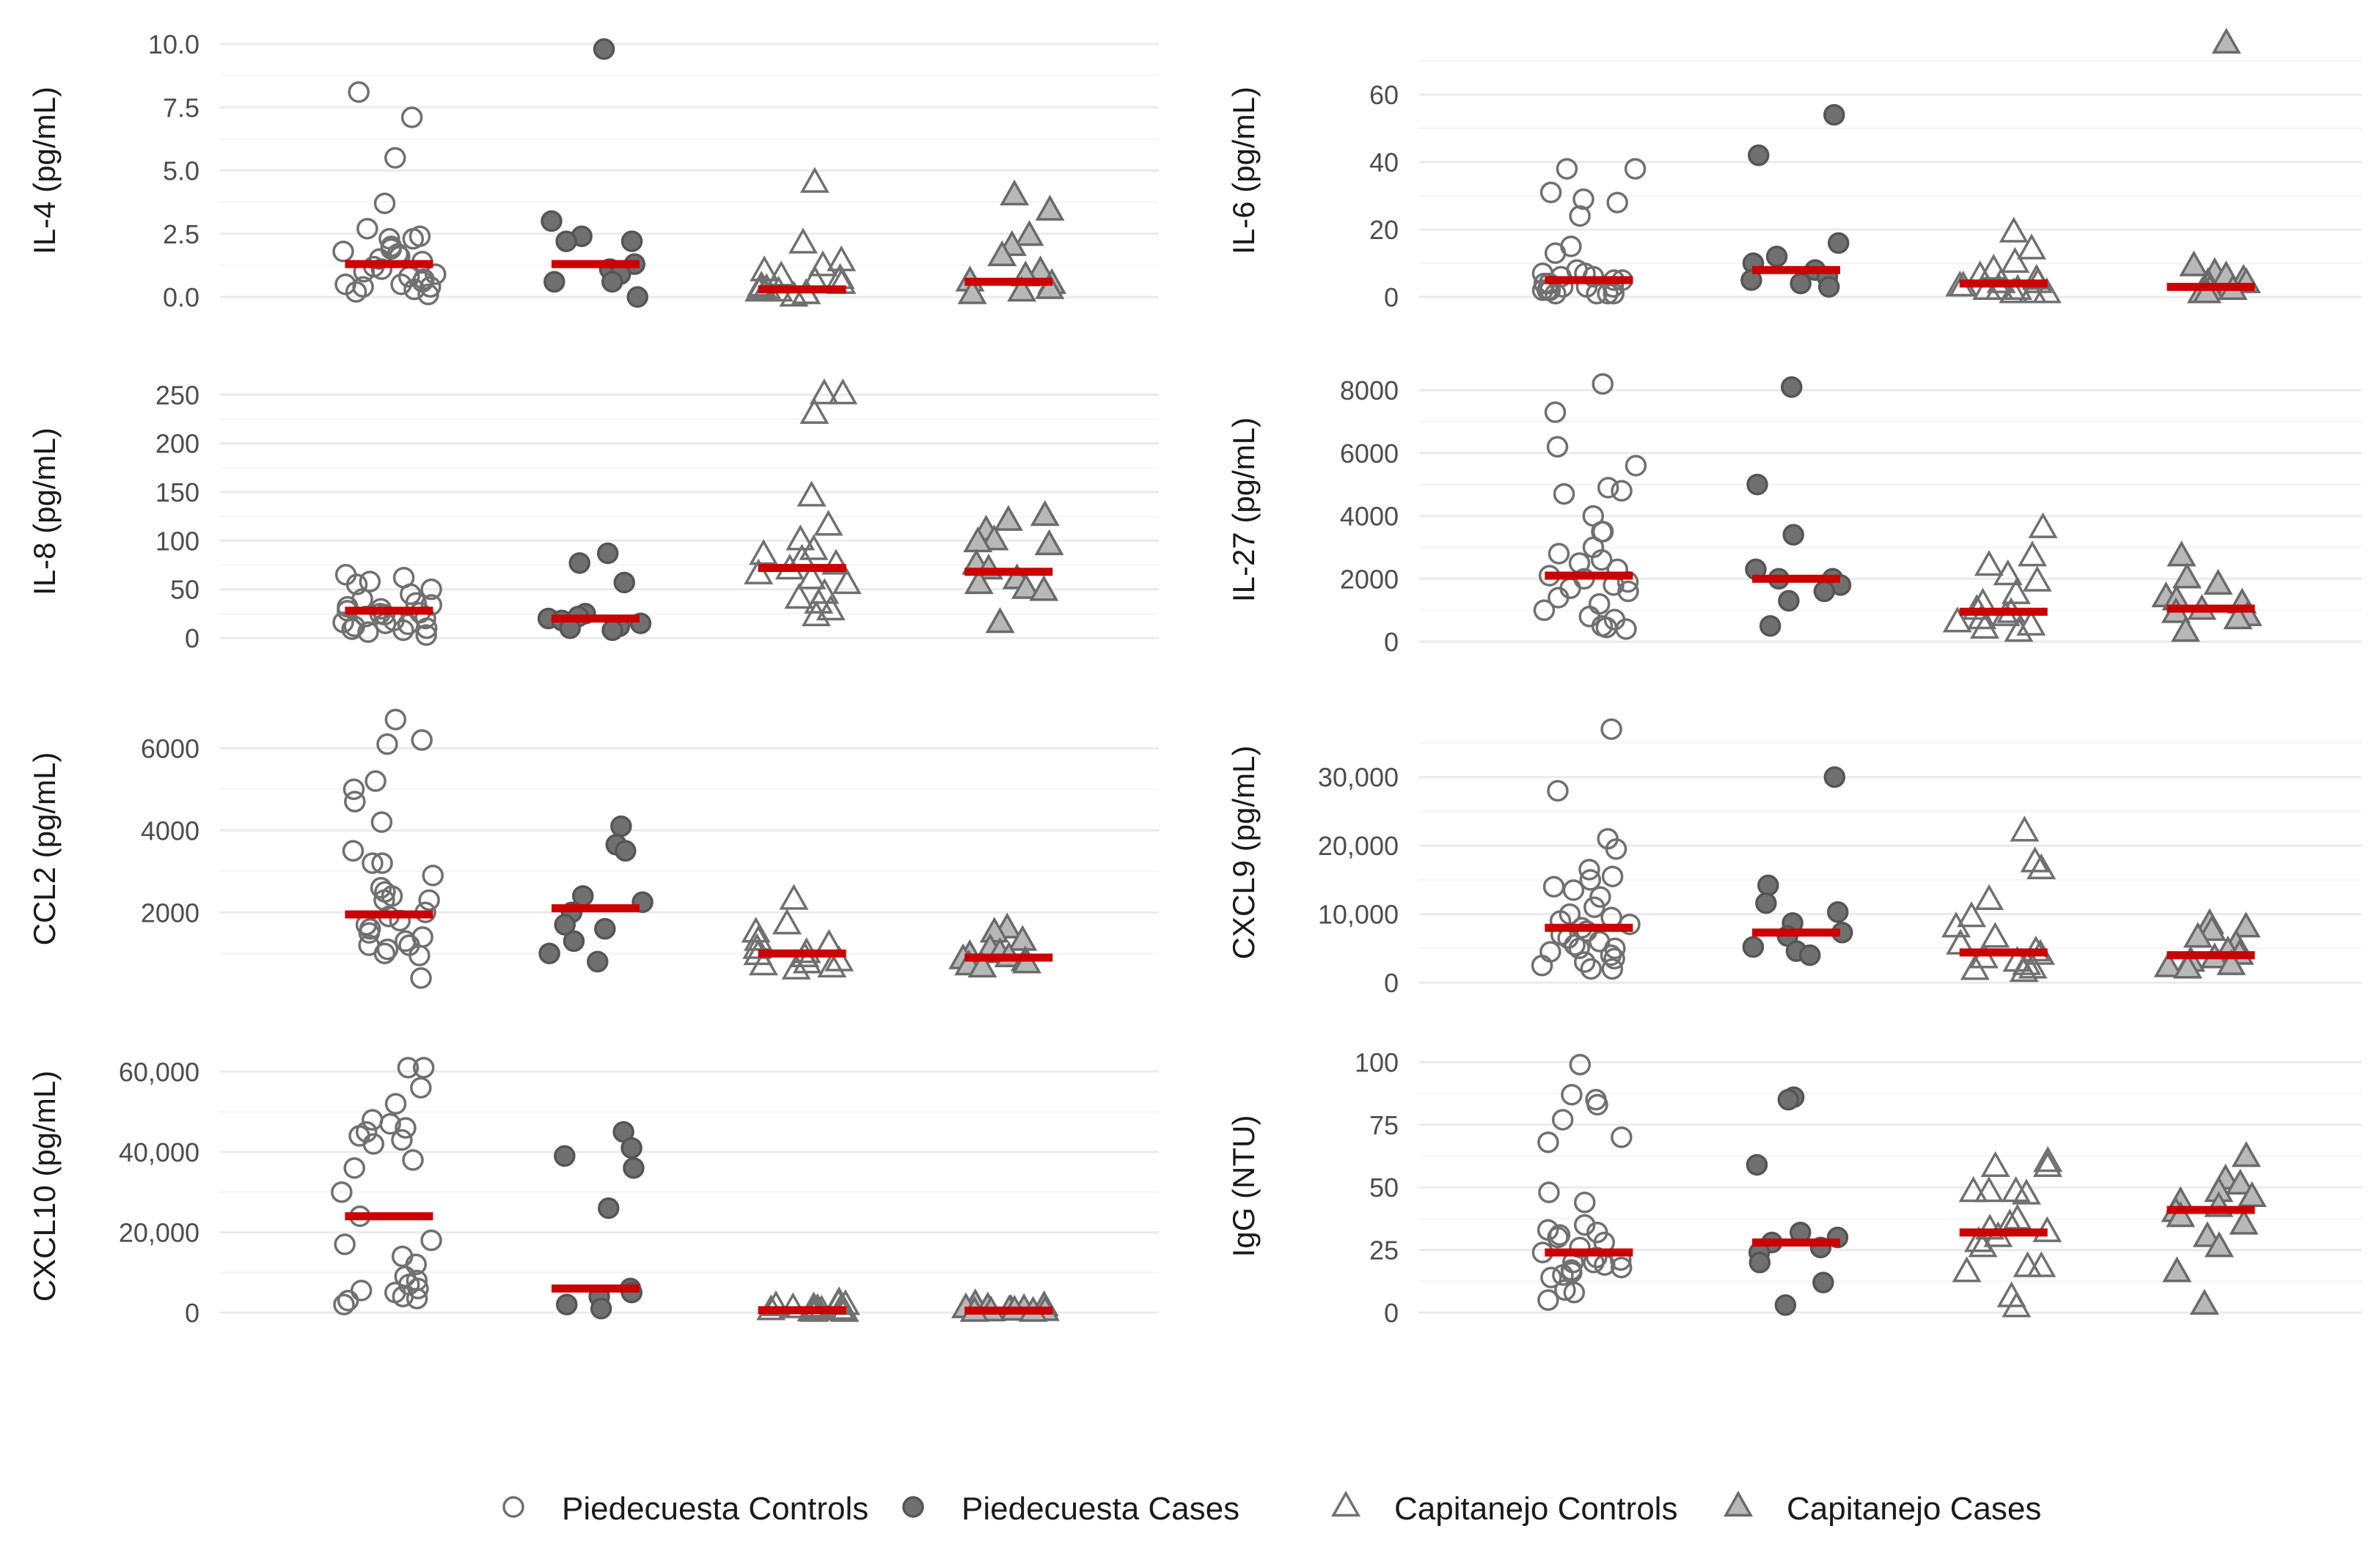 The width and height of the screenshot is (2380, 1548). I want to click on y-tick-label: 6000, so click(170, 748).